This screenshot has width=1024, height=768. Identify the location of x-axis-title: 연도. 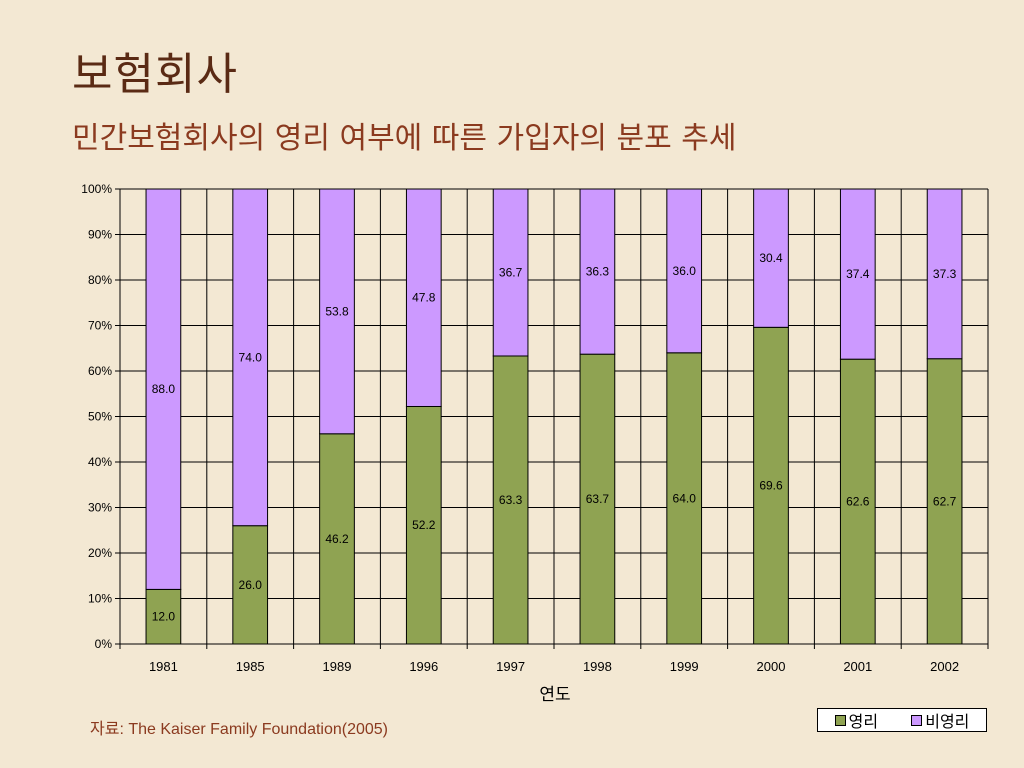
(554, 695).